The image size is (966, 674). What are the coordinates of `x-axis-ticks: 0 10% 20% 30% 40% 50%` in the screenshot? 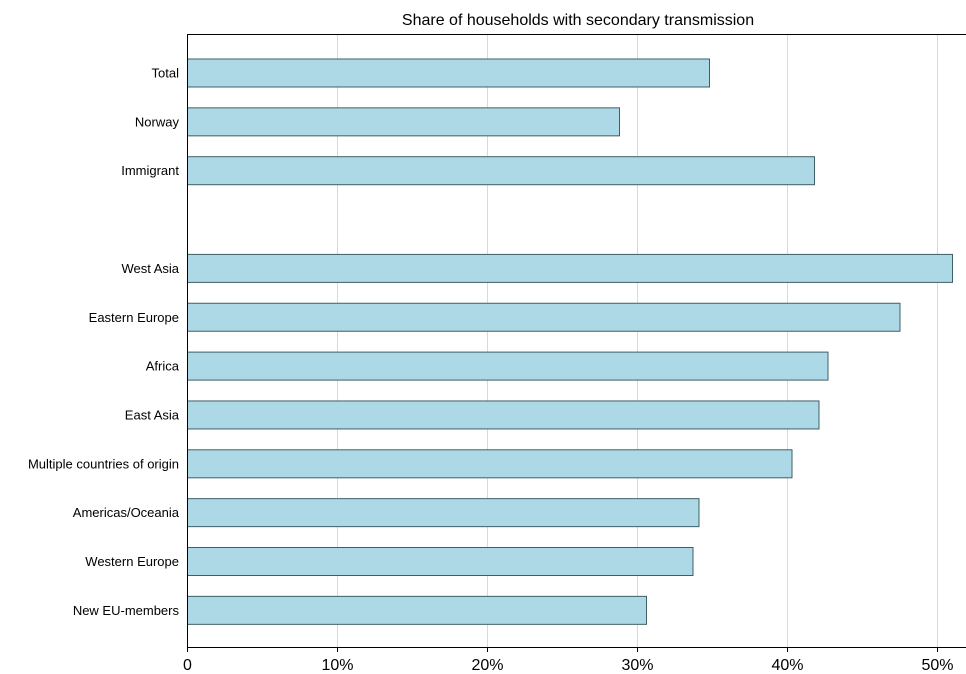 It's located at (568, 660).